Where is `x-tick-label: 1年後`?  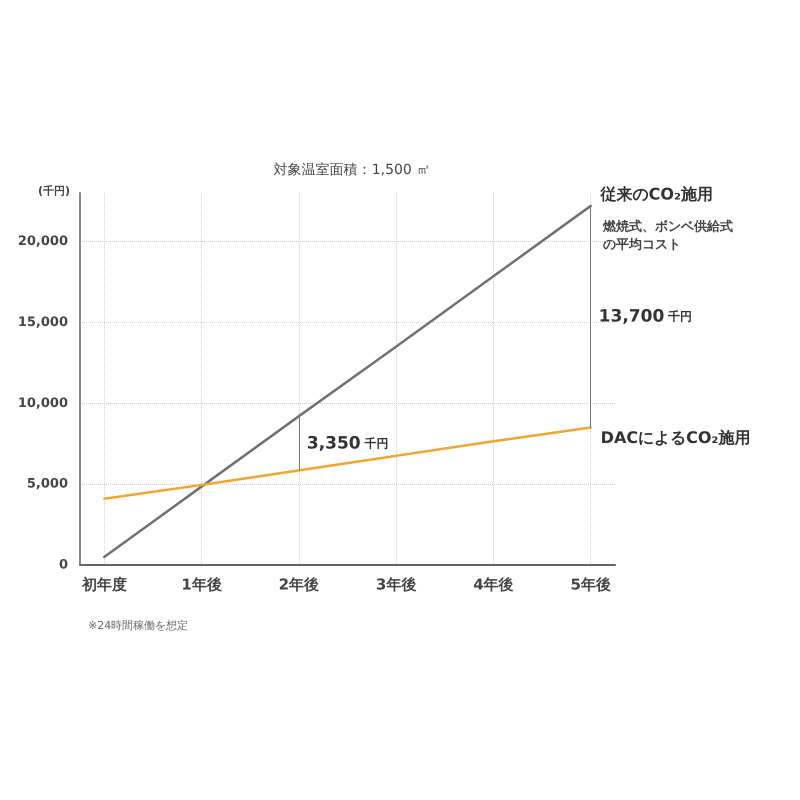 x-tick-label: 1年後 is located at coordinates (201, 585).